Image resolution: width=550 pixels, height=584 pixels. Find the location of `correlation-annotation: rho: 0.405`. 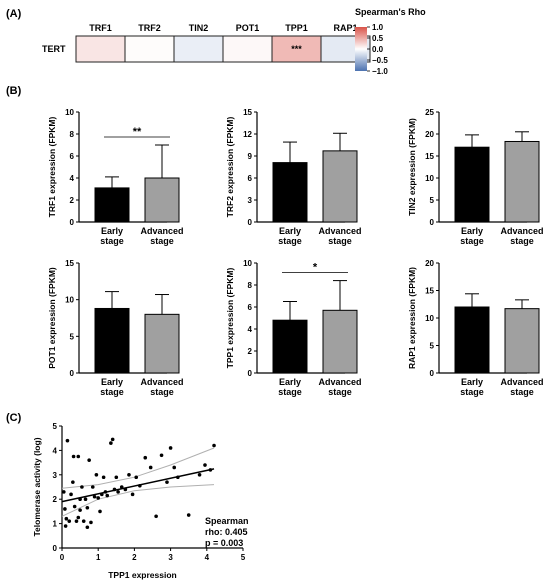

correlation-annotation: rho: 0.405 is located at coordinates (226, 532).